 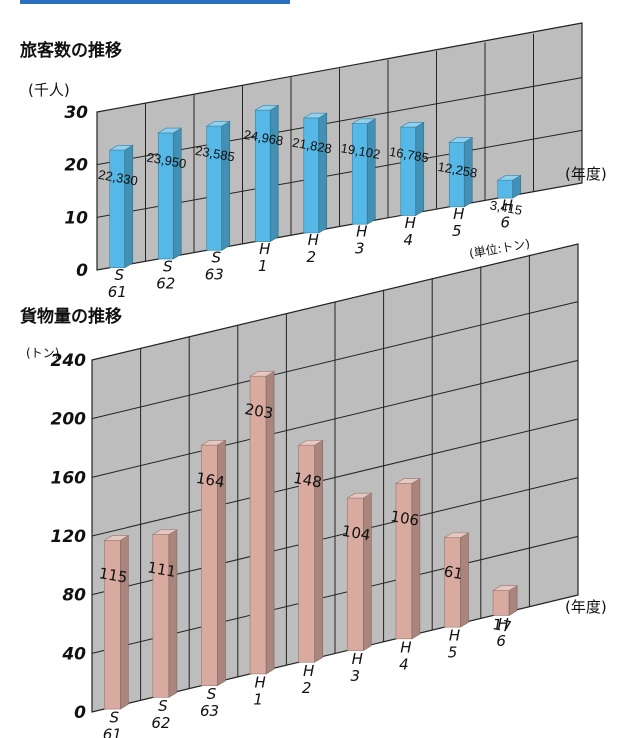 I want to click on cargo-x-tick-year: 2, so click(x=307, y=688).